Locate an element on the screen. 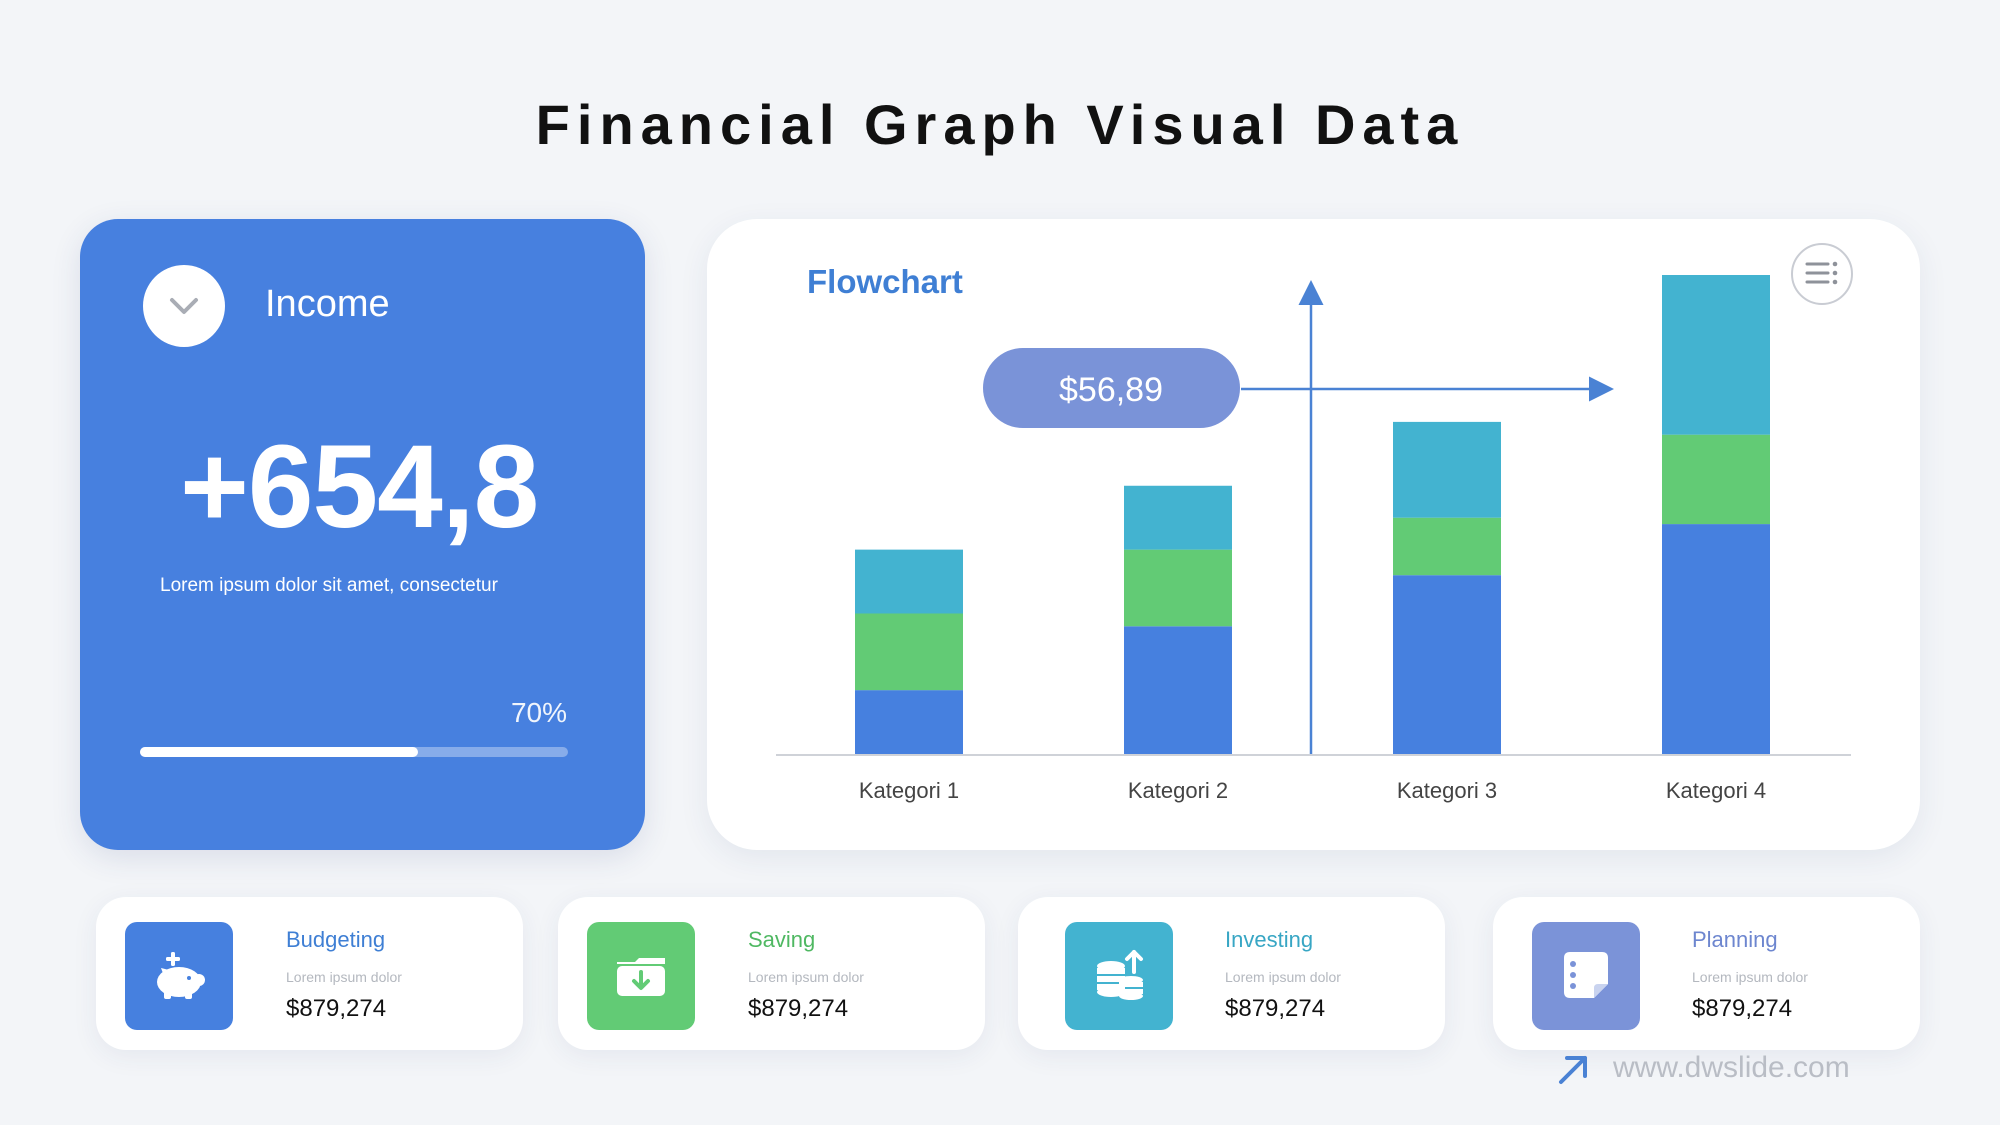  x-tick-label: Kategori 2 is located at coordinates (1178, 790).